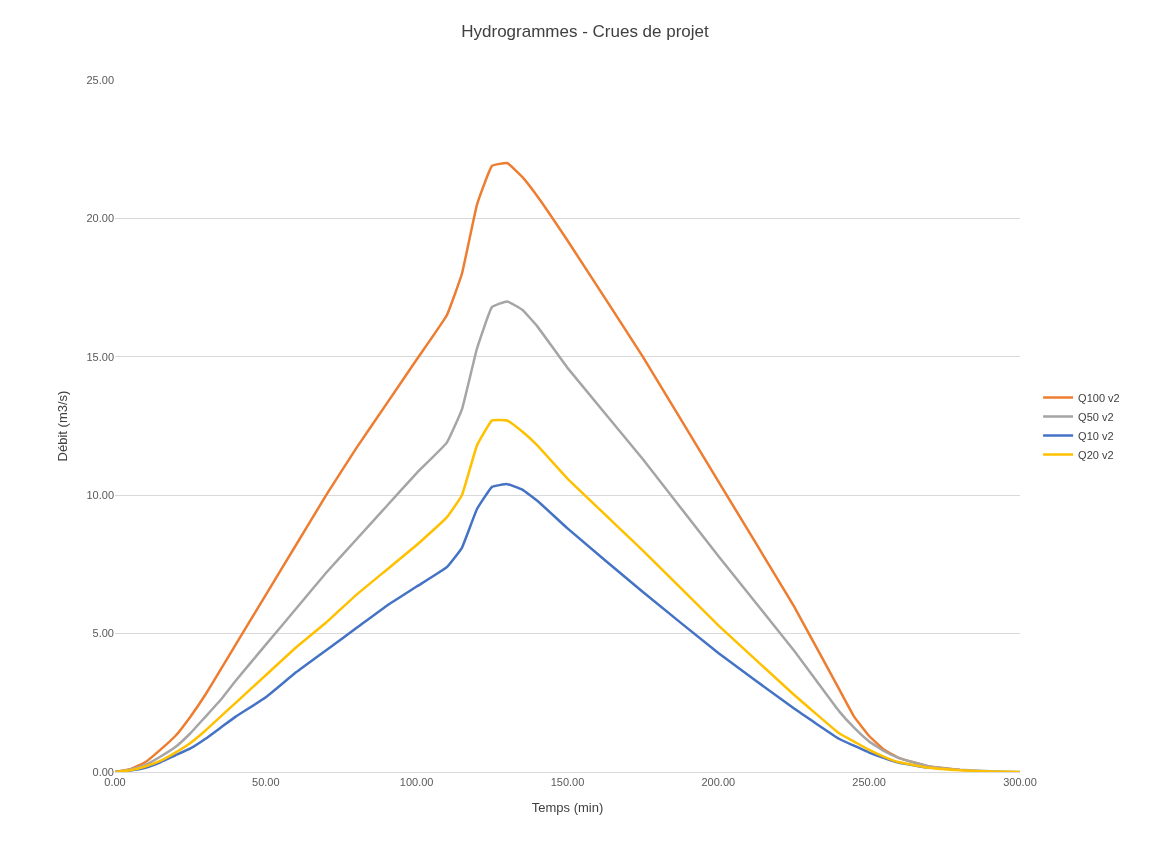  What do you see at coordinates (100, 218) in the screenshot?
I see `y-tick-label: 20.00` at bounding box center [100, 218].